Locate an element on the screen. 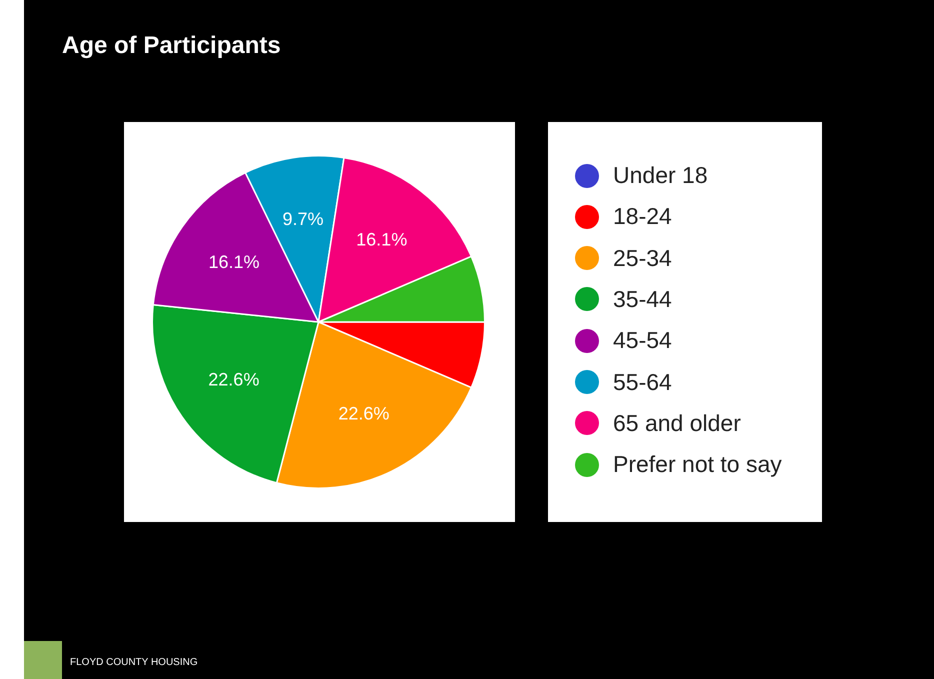 This screenshot has width=934, height=679. text: FLOYD COUNTY HOUSING is located at coordinates (134, 662).